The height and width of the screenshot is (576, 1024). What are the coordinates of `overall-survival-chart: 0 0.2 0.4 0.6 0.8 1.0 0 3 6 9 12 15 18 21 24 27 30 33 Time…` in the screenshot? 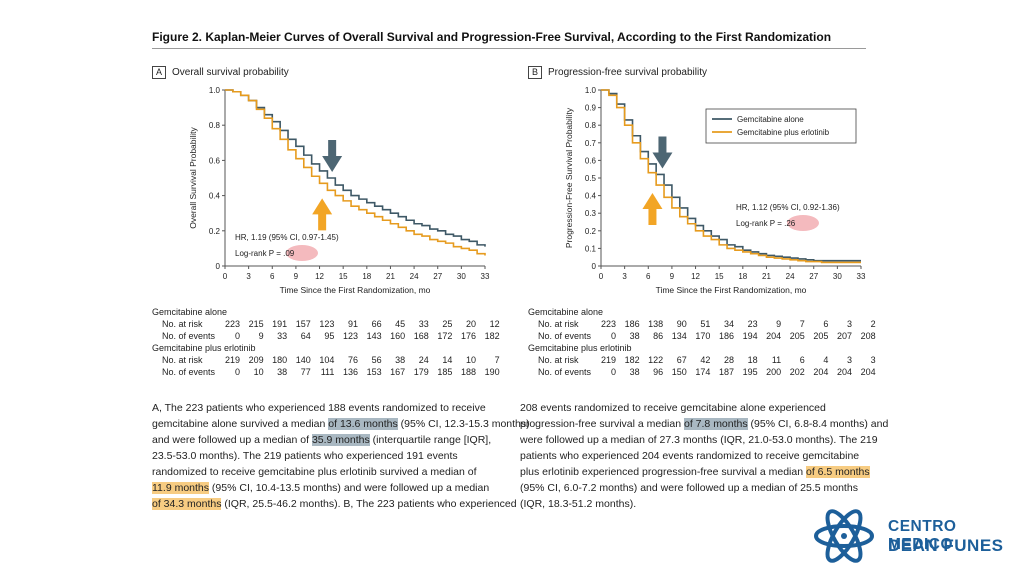 It's located at (339, 190).